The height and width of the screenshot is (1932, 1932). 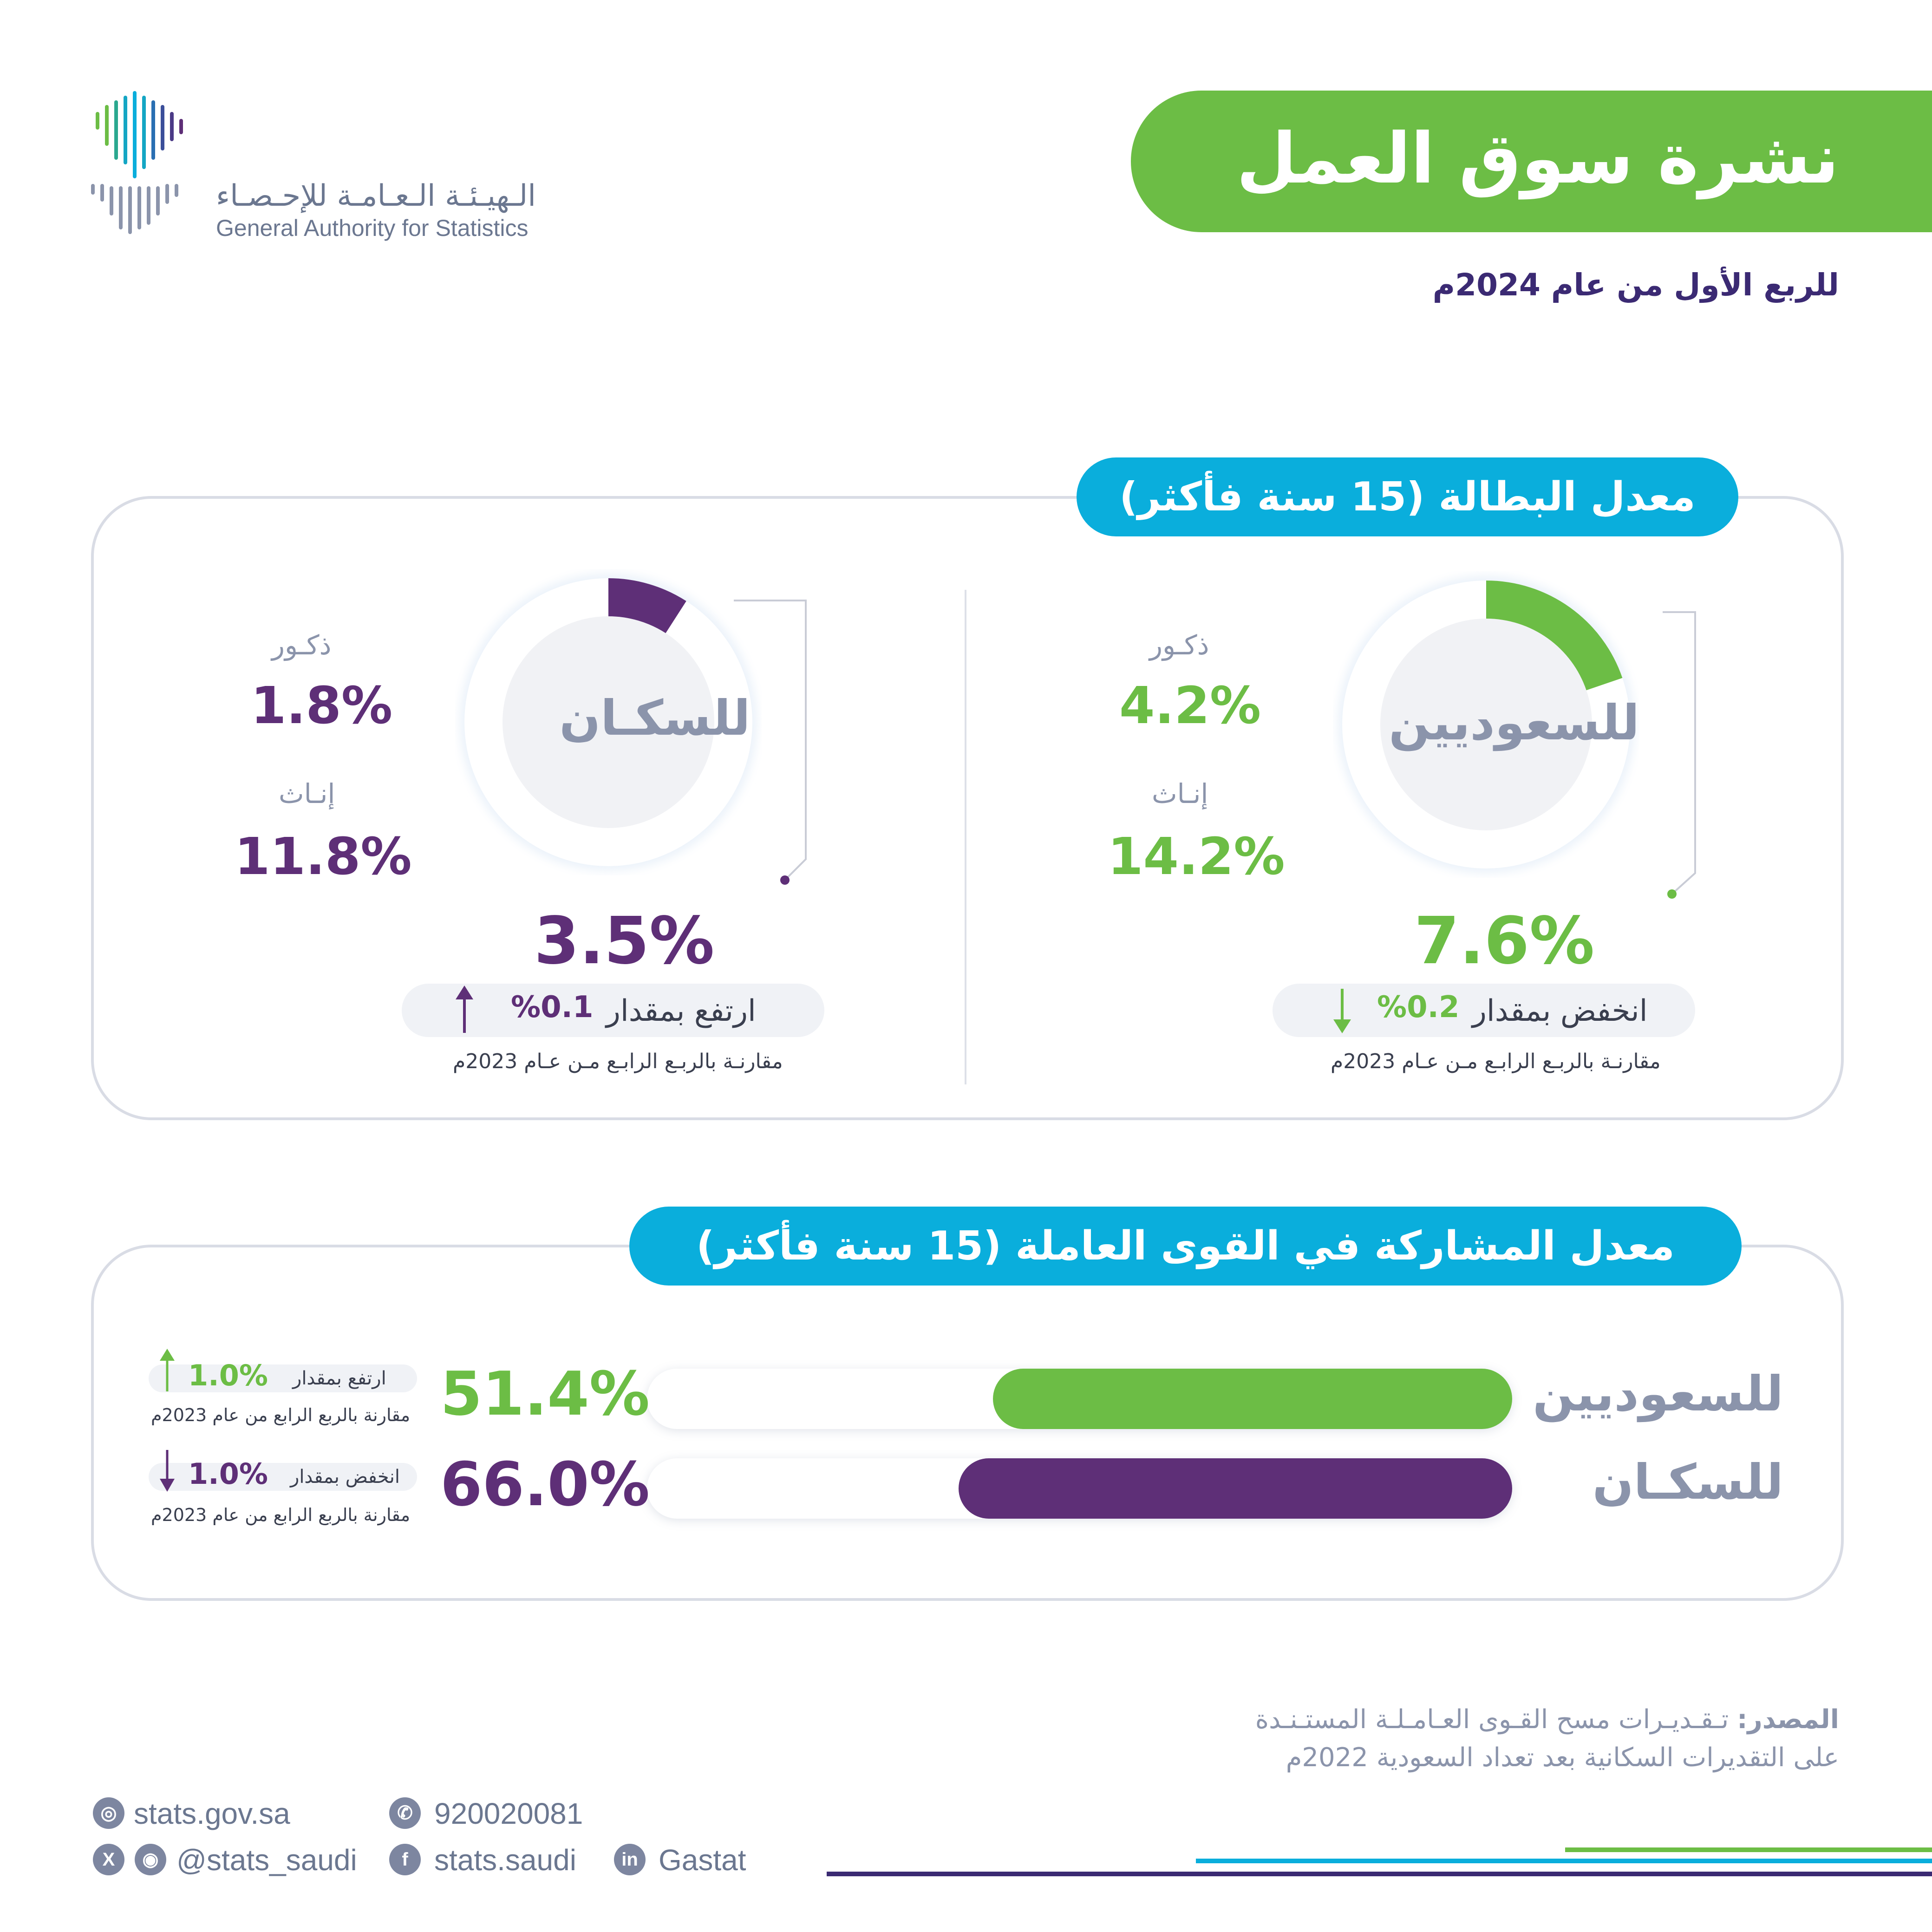 What do you see at coordinates (505, 1860) in the screenshot?
I see `facebook-link: stats.saudi` at bounding box center [505, 1860].